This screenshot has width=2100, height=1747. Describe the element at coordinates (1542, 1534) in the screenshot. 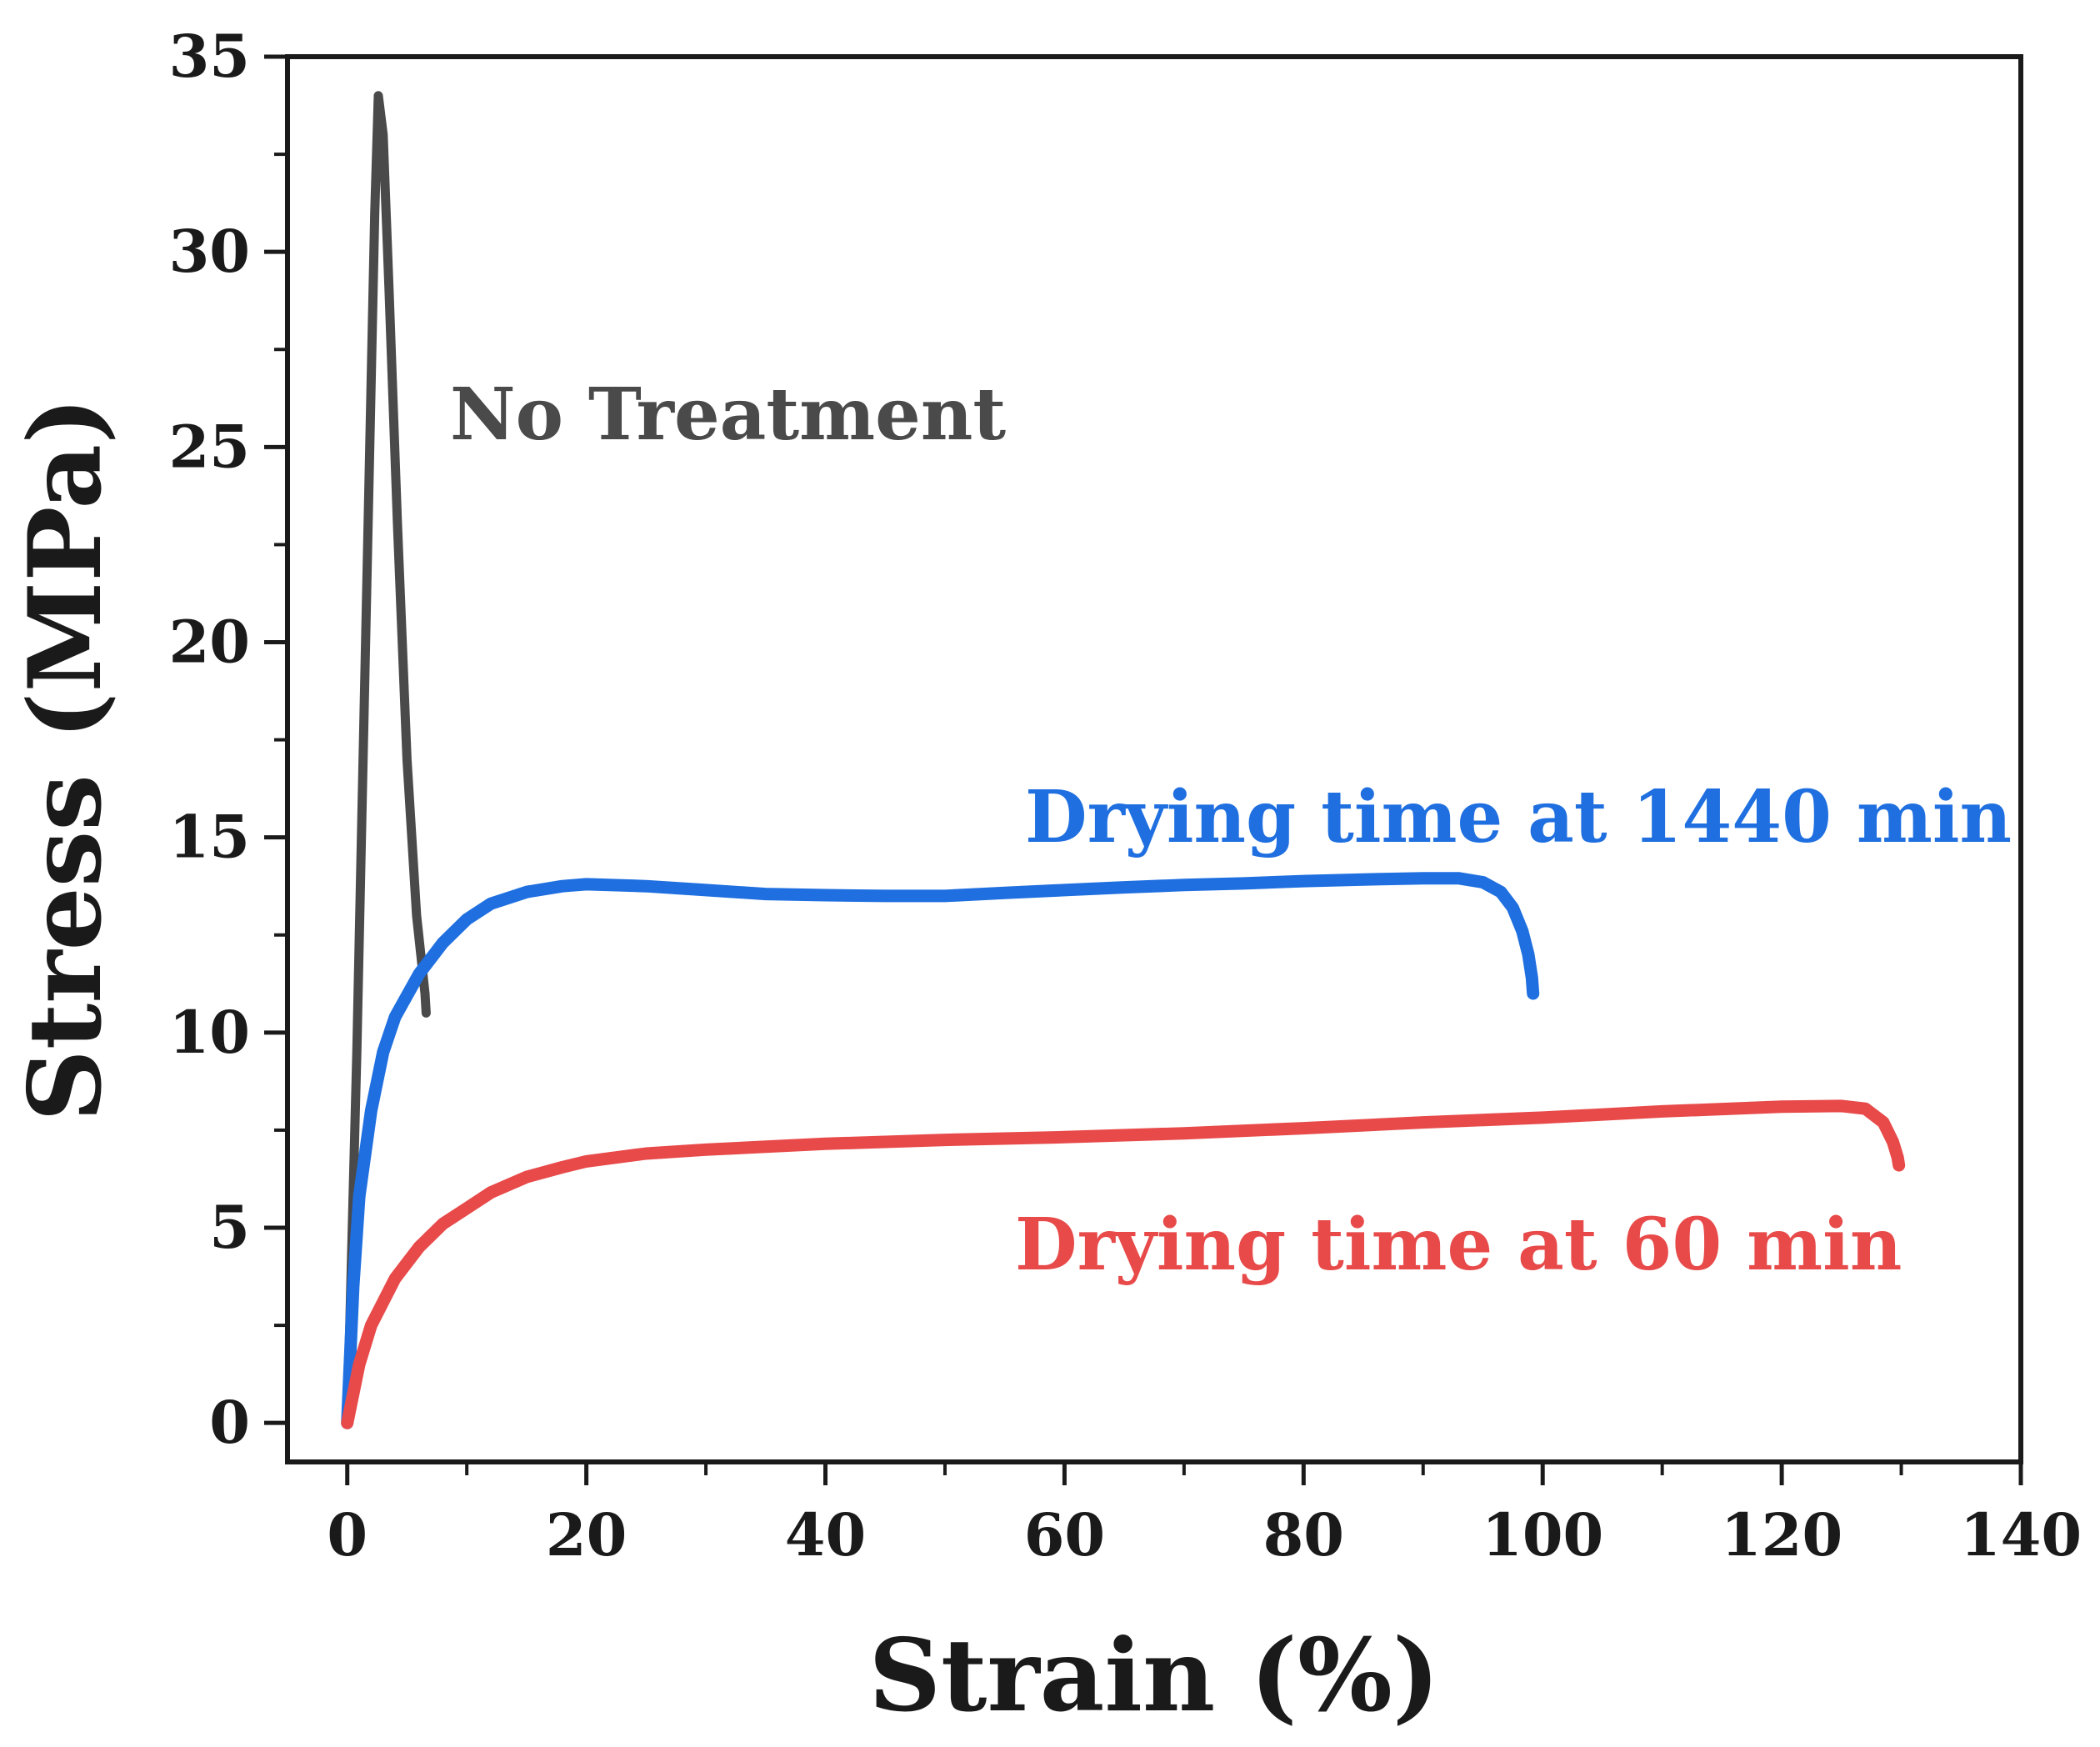

I see `x-tick-label: 100` at that location.